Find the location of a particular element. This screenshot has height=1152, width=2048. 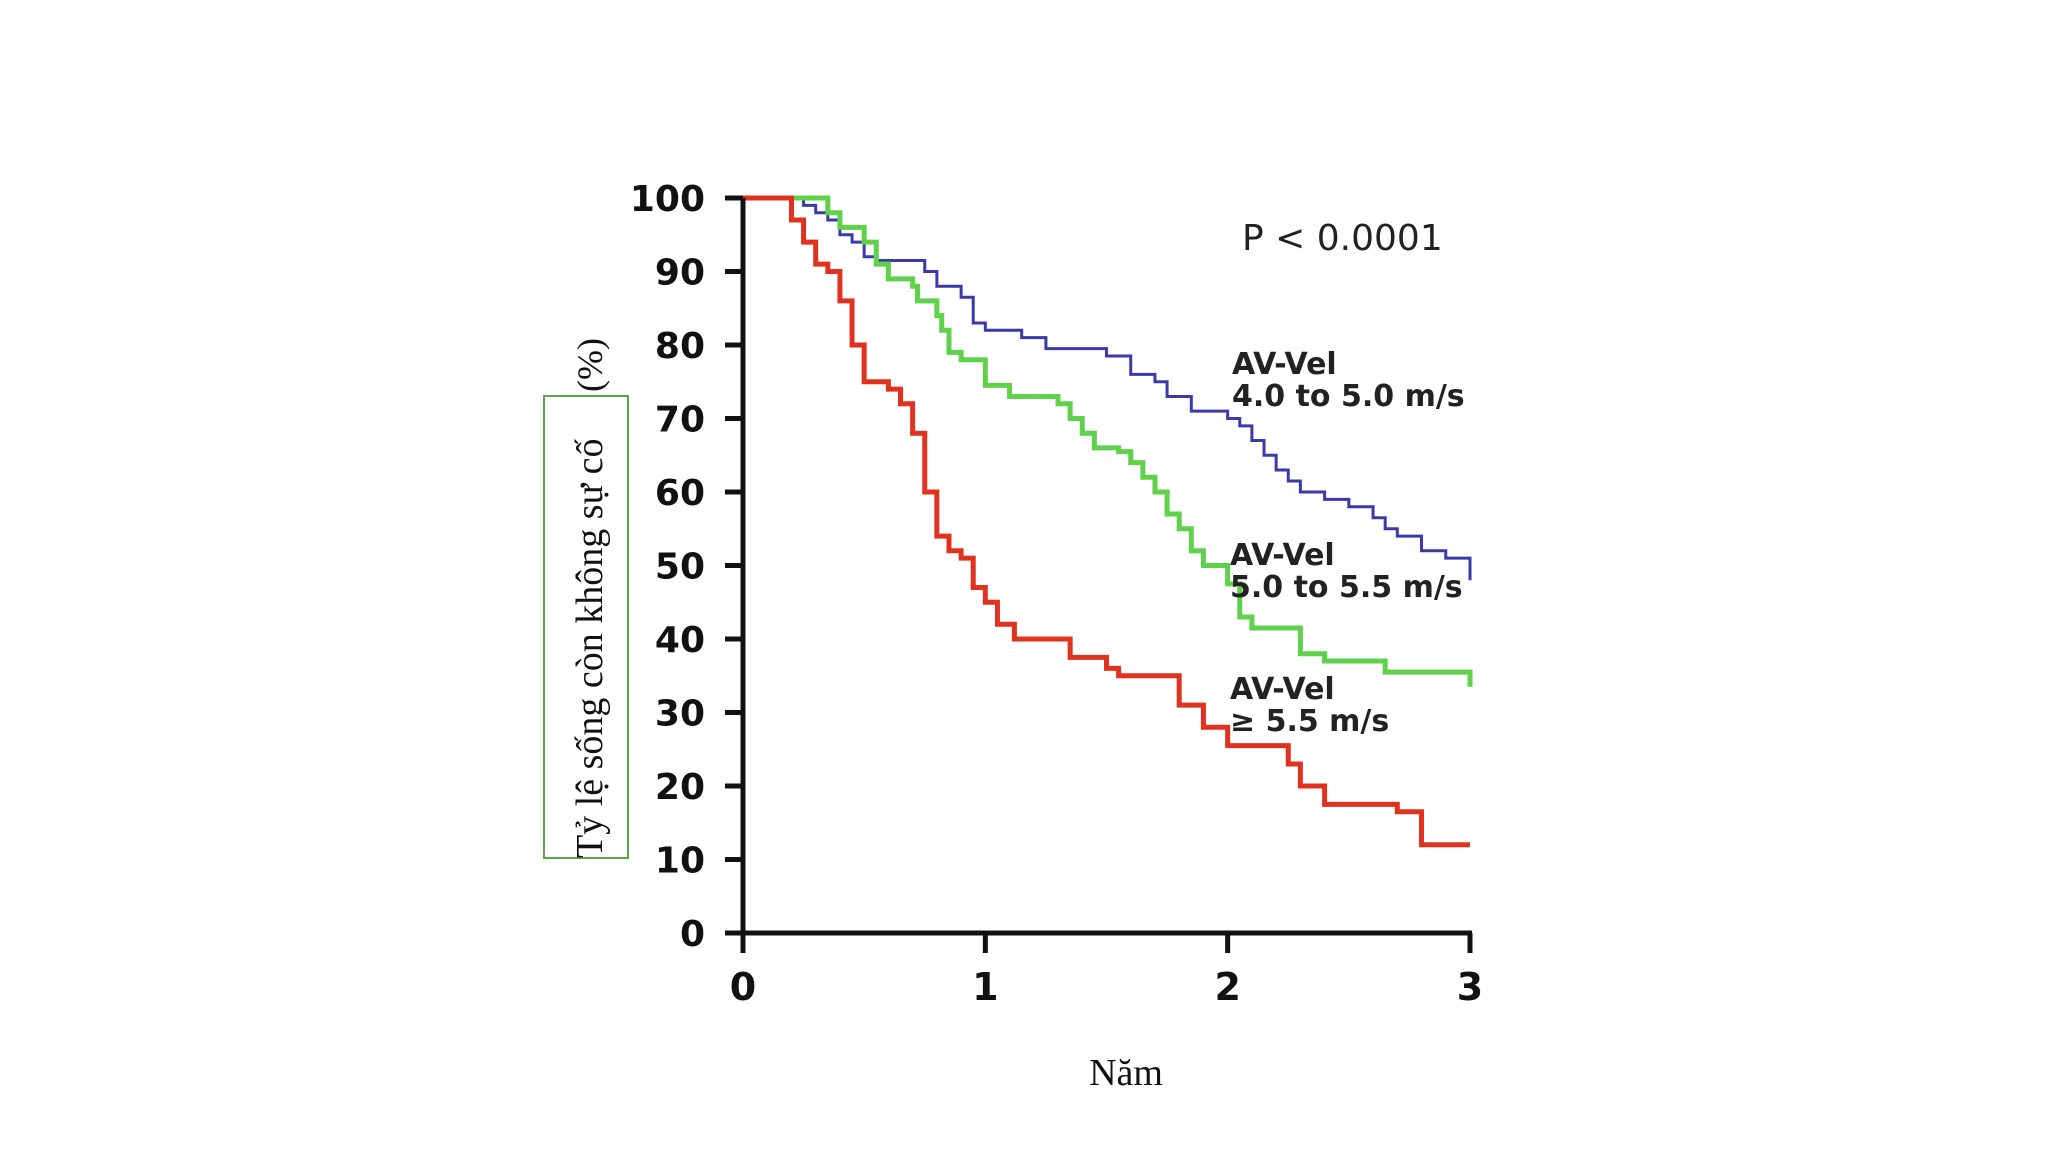

y-axis-title-box is located at coordinates (586, 627).